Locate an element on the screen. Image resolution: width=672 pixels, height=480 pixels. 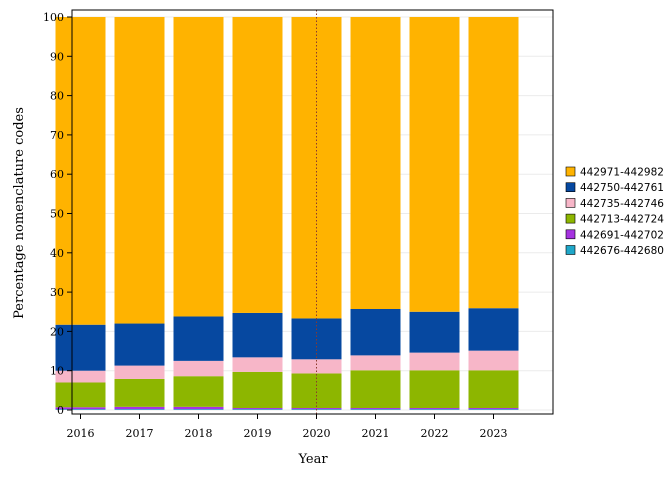
x-tick-label-2022: 2022 is located at coordinates (435, 433).